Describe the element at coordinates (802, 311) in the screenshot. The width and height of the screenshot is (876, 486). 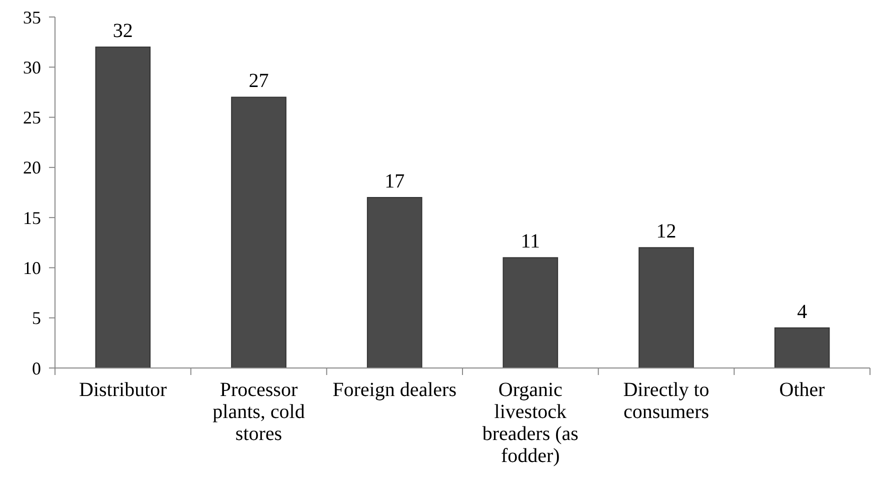
I see `data-label: 4` at that location.